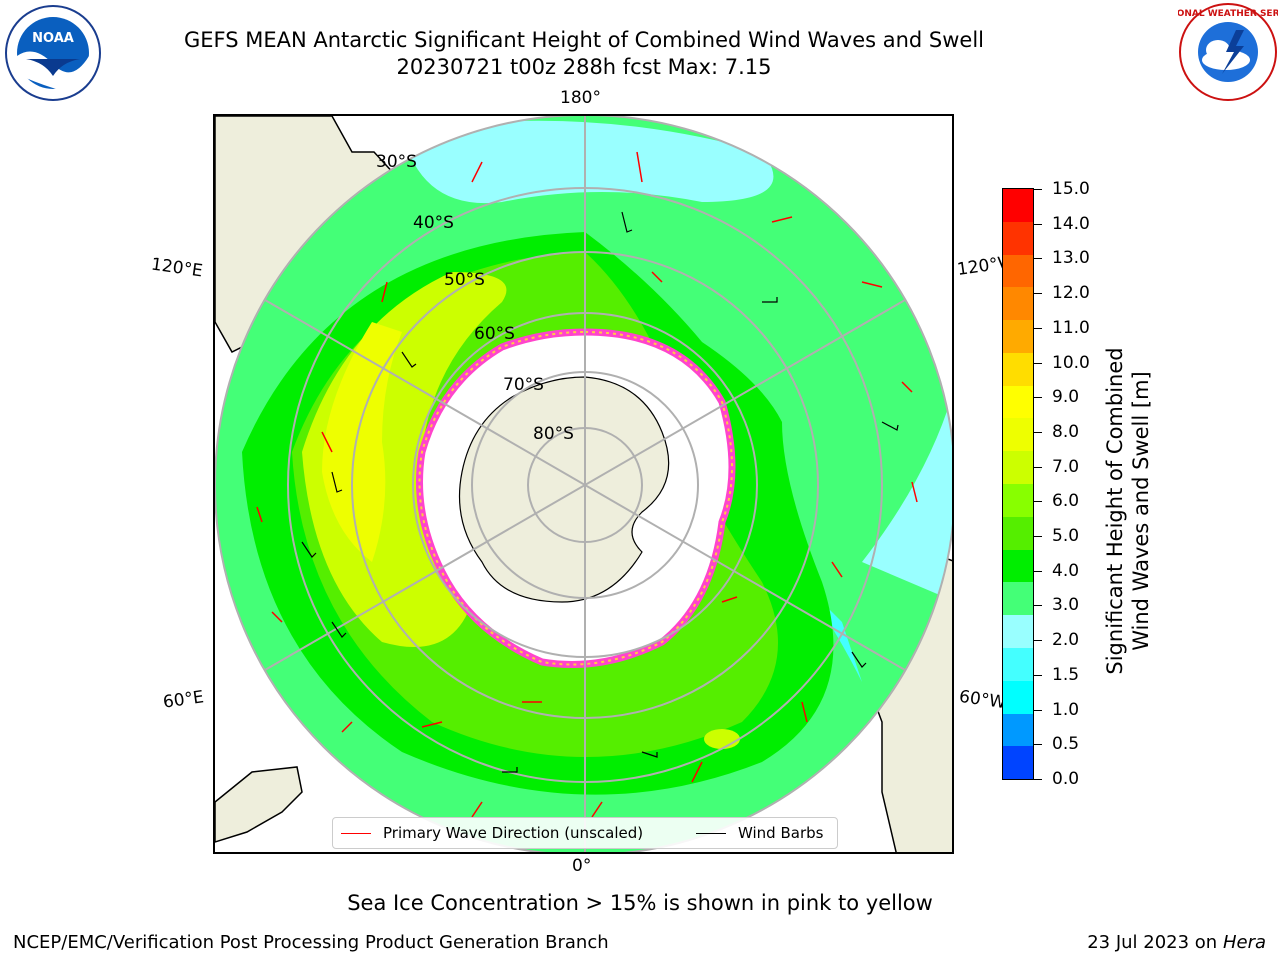 The height and width of the screenshot is (960, 1280). Describe the element at coordinates (1071, 189) in the screenshot. I see `colorbar-tick-label: 15.0` at that location.